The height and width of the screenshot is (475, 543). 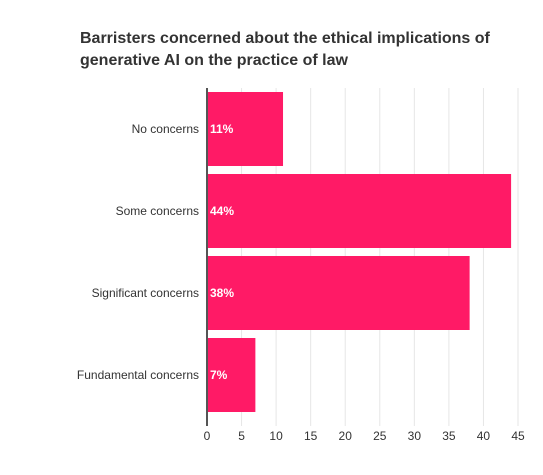 I want to click on x-tick-label-30: 30, so click(x=415, y=436).